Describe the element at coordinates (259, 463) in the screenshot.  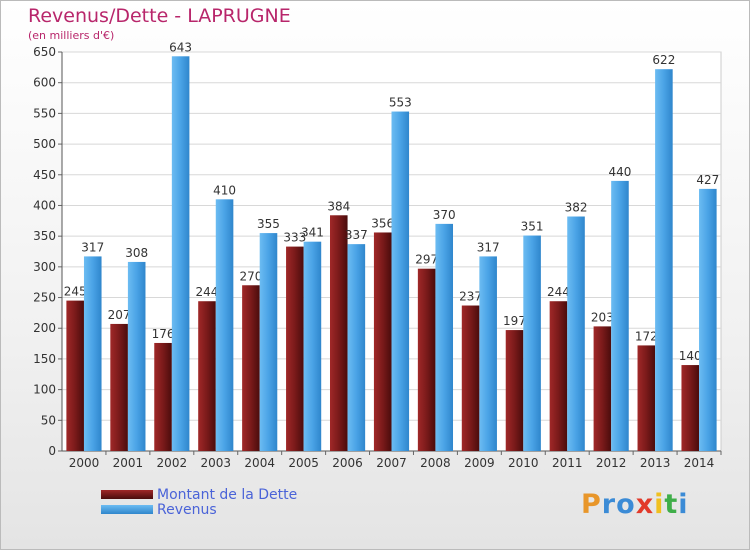
I see `x-tick-label-2004: 2004` at that location.